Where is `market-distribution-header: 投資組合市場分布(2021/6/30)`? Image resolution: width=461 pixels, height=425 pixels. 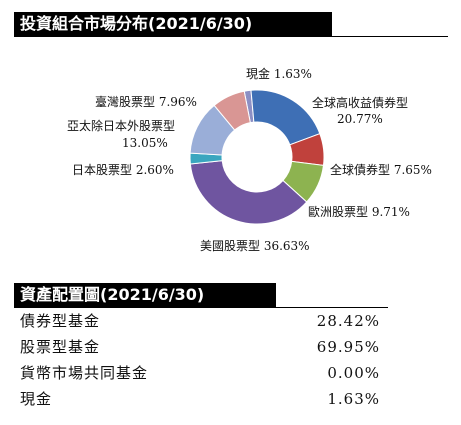
market-distribution-header: 投資組合市場分布(2021/6/30) is located at coordinates (173, 24).